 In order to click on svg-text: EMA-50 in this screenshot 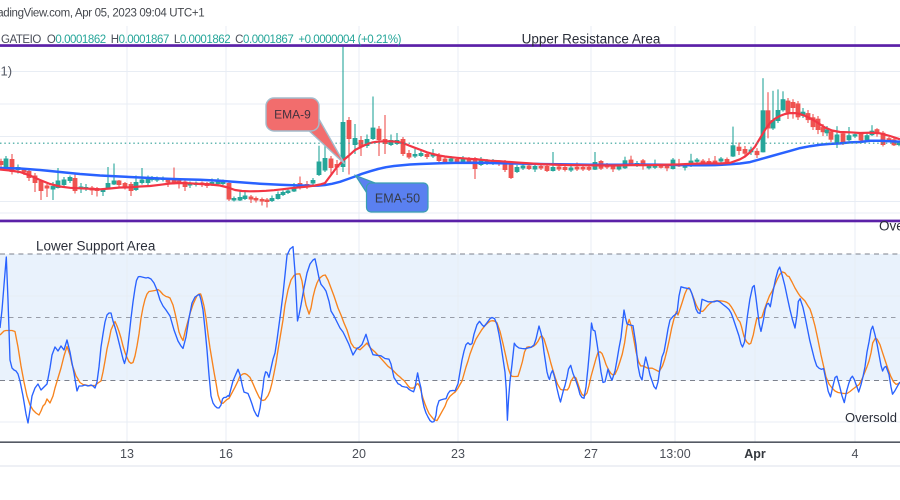, I will do `click(397, 199)`.